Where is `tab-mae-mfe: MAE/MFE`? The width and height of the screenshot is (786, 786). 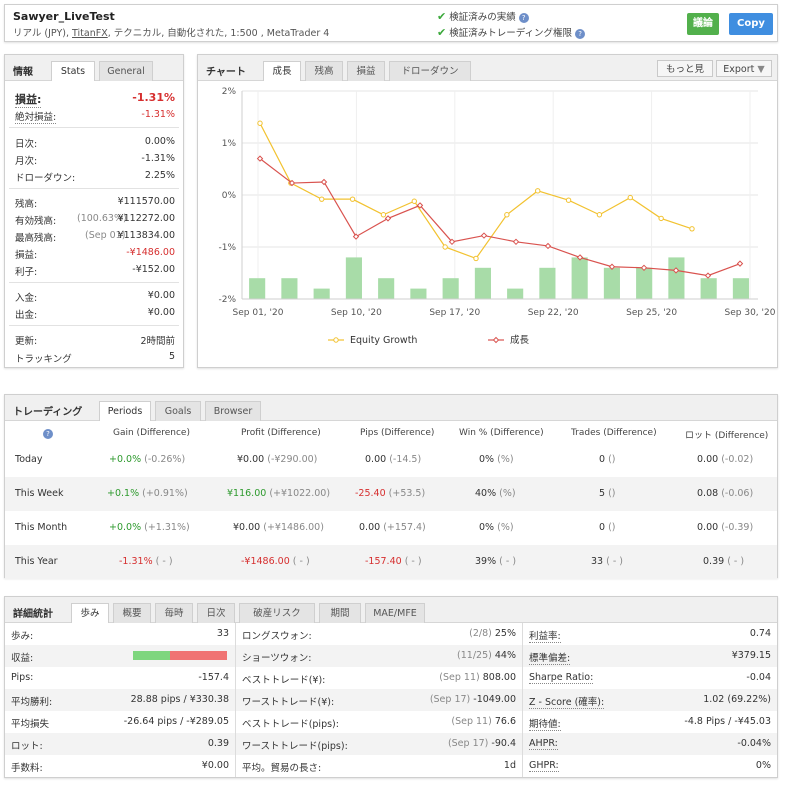 tab-mae-mfe: MAE/MFE is located at coordinates (395, 613).